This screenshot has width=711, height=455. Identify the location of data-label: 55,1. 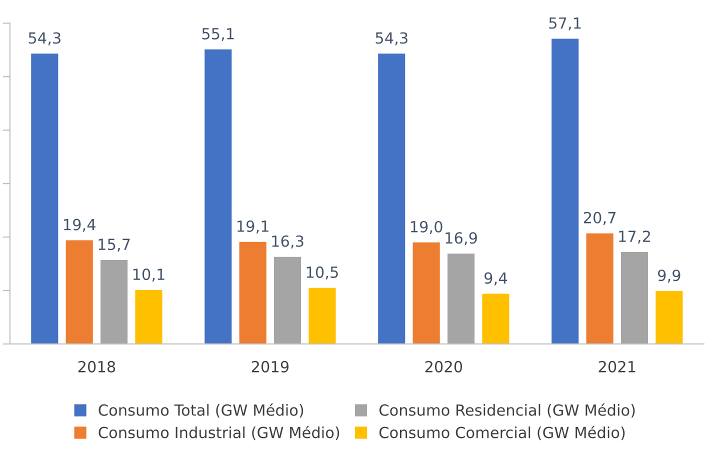
(218, 35).